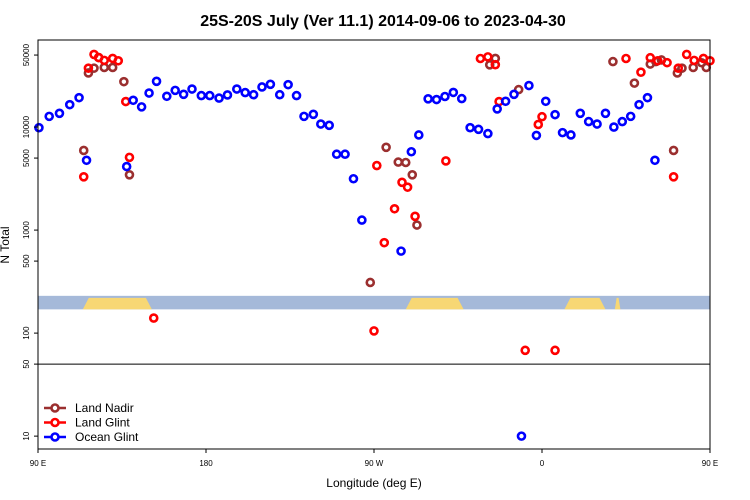  Describe the element at coordinates (26, 363) in the screenshot. I see `y-tick-label: 50` at that location.